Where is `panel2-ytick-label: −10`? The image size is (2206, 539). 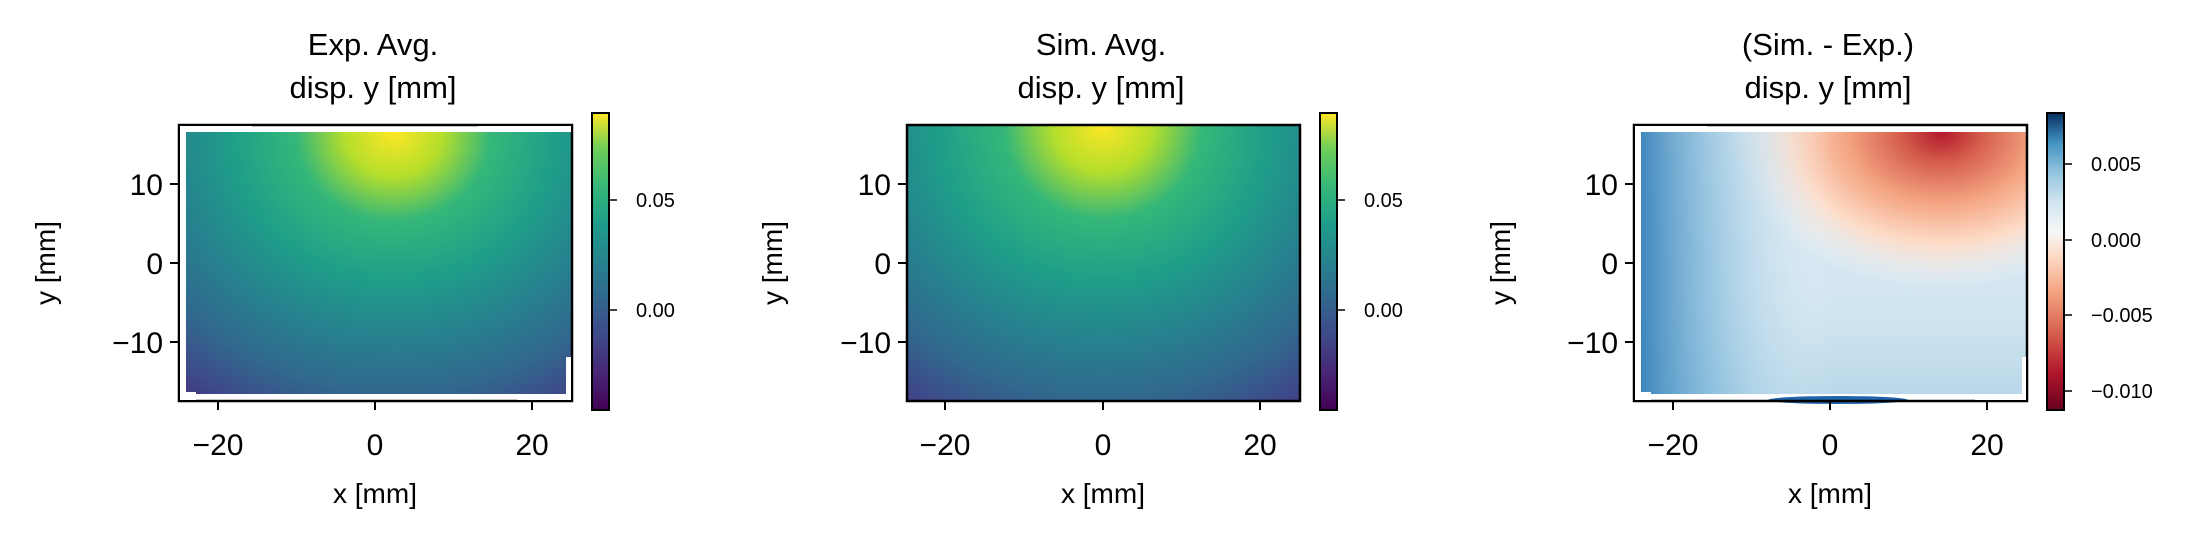
panel2-ytick-label: −10 is located at coordinates (865, 343).